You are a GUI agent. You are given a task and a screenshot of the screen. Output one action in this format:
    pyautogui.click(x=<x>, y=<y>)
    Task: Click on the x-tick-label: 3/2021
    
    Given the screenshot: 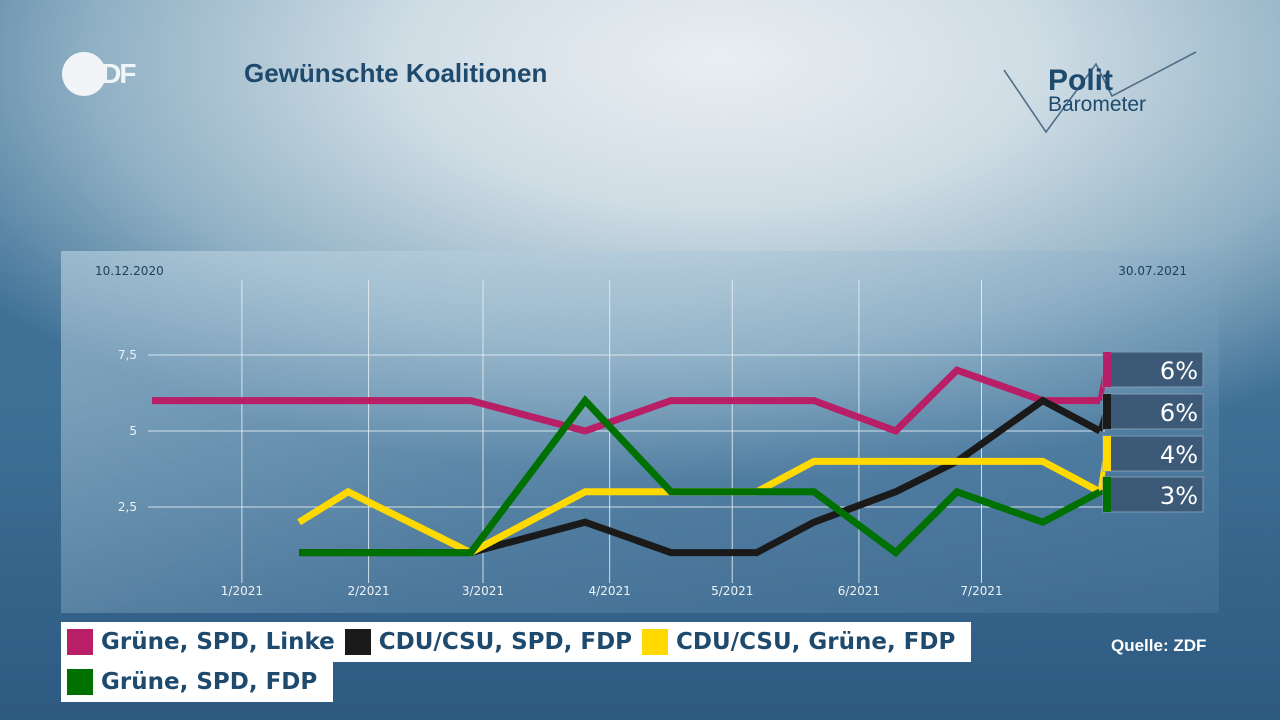 What is the action you would take?
    pyautogui.click(x=483, y=591)
    